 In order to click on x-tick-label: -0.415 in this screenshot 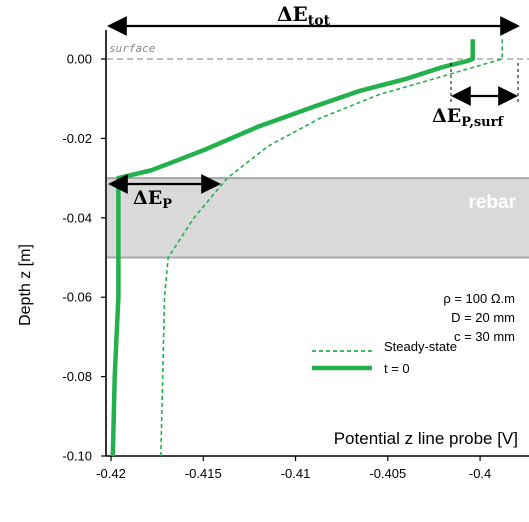, I will do `click(203, 473)`.